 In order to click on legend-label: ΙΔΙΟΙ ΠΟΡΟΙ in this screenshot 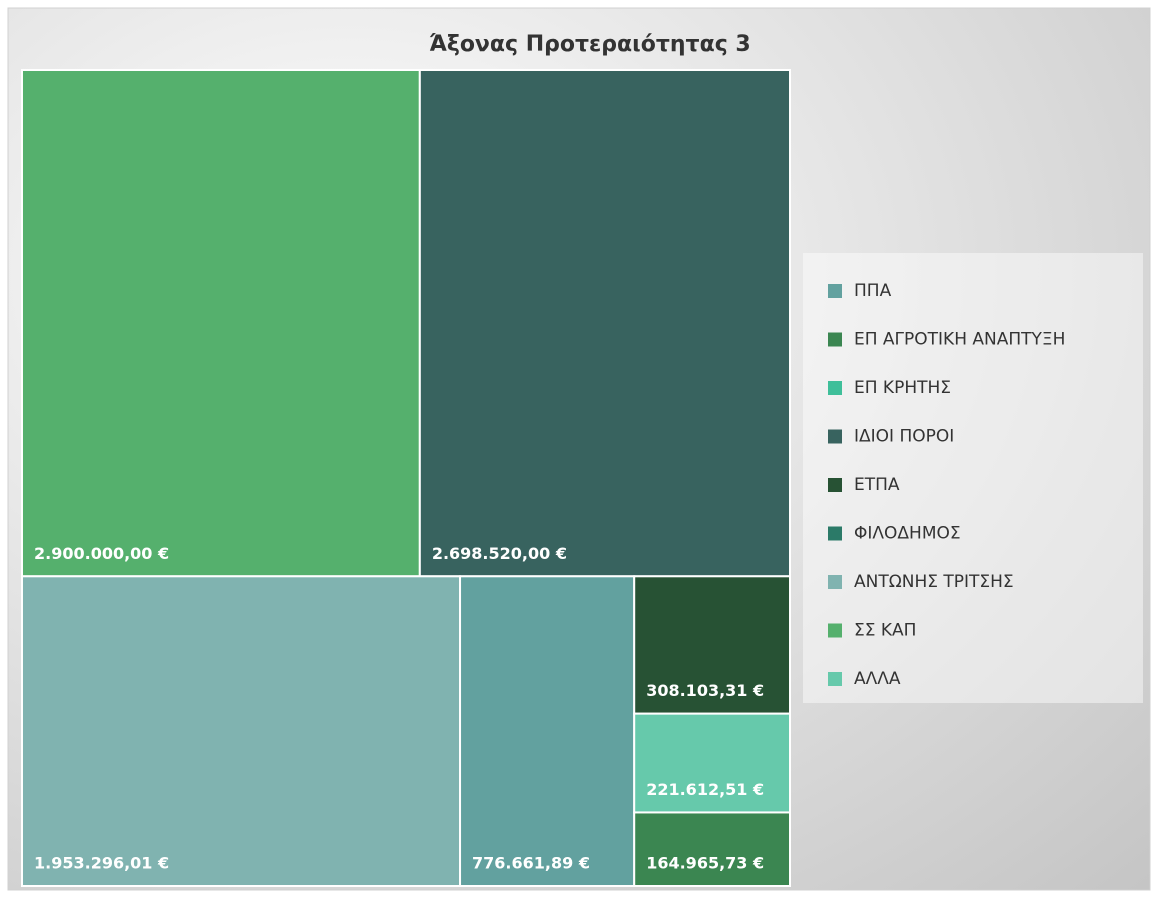, I will do `click(904, 437)`.